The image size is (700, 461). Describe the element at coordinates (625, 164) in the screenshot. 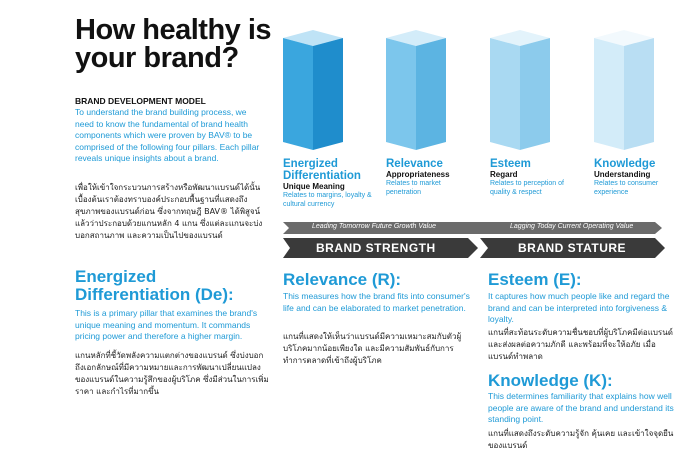

I see `pillar-title: Knowledge` at that location.